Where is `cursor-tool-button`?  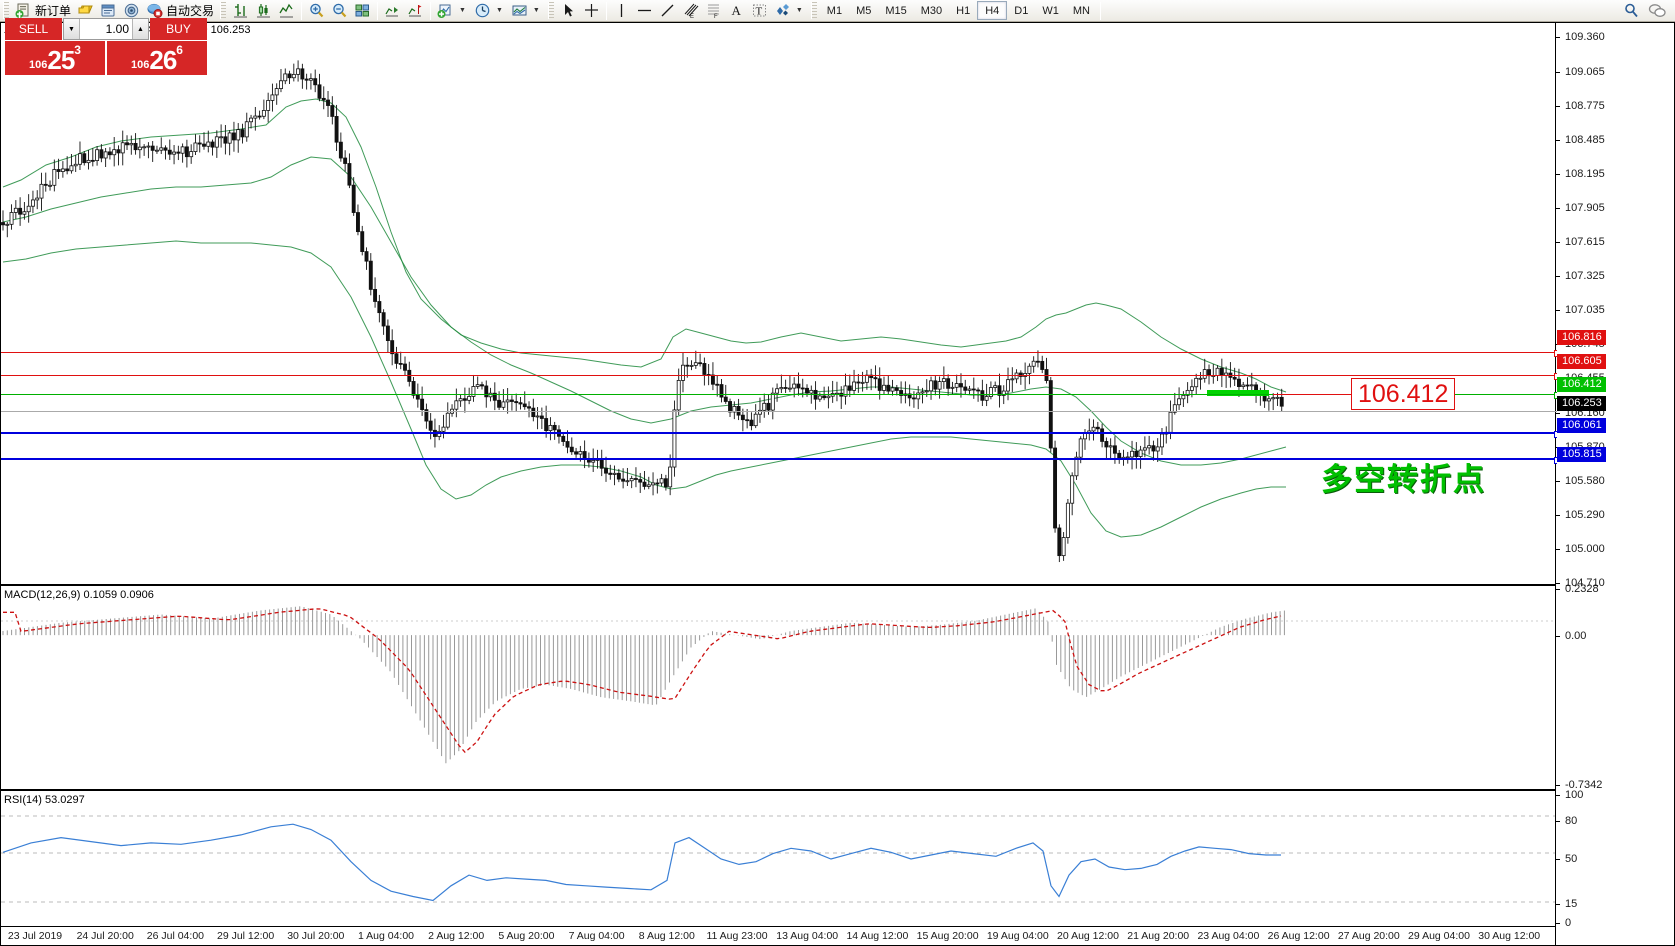
cursor-tool-button is located at coordinates (568, 11).